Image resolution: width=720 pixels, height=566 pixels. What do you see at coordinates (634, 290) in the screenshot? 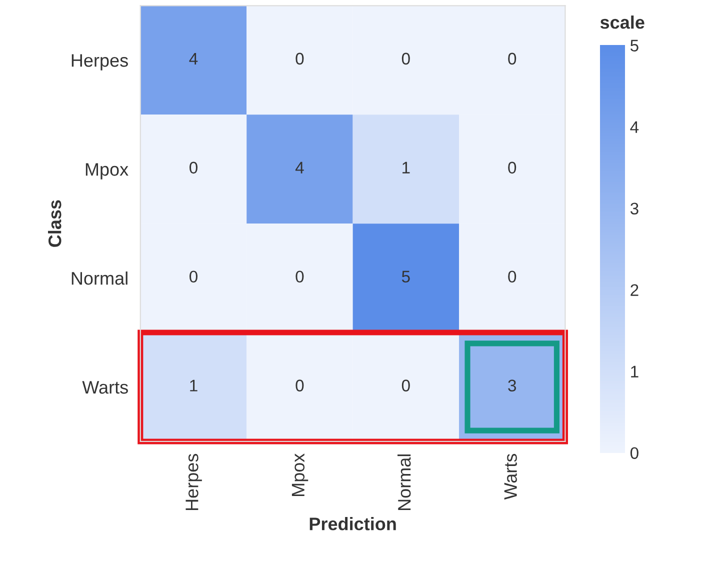
I see `color-bar-label: 2` at bounding box center [634, 290].